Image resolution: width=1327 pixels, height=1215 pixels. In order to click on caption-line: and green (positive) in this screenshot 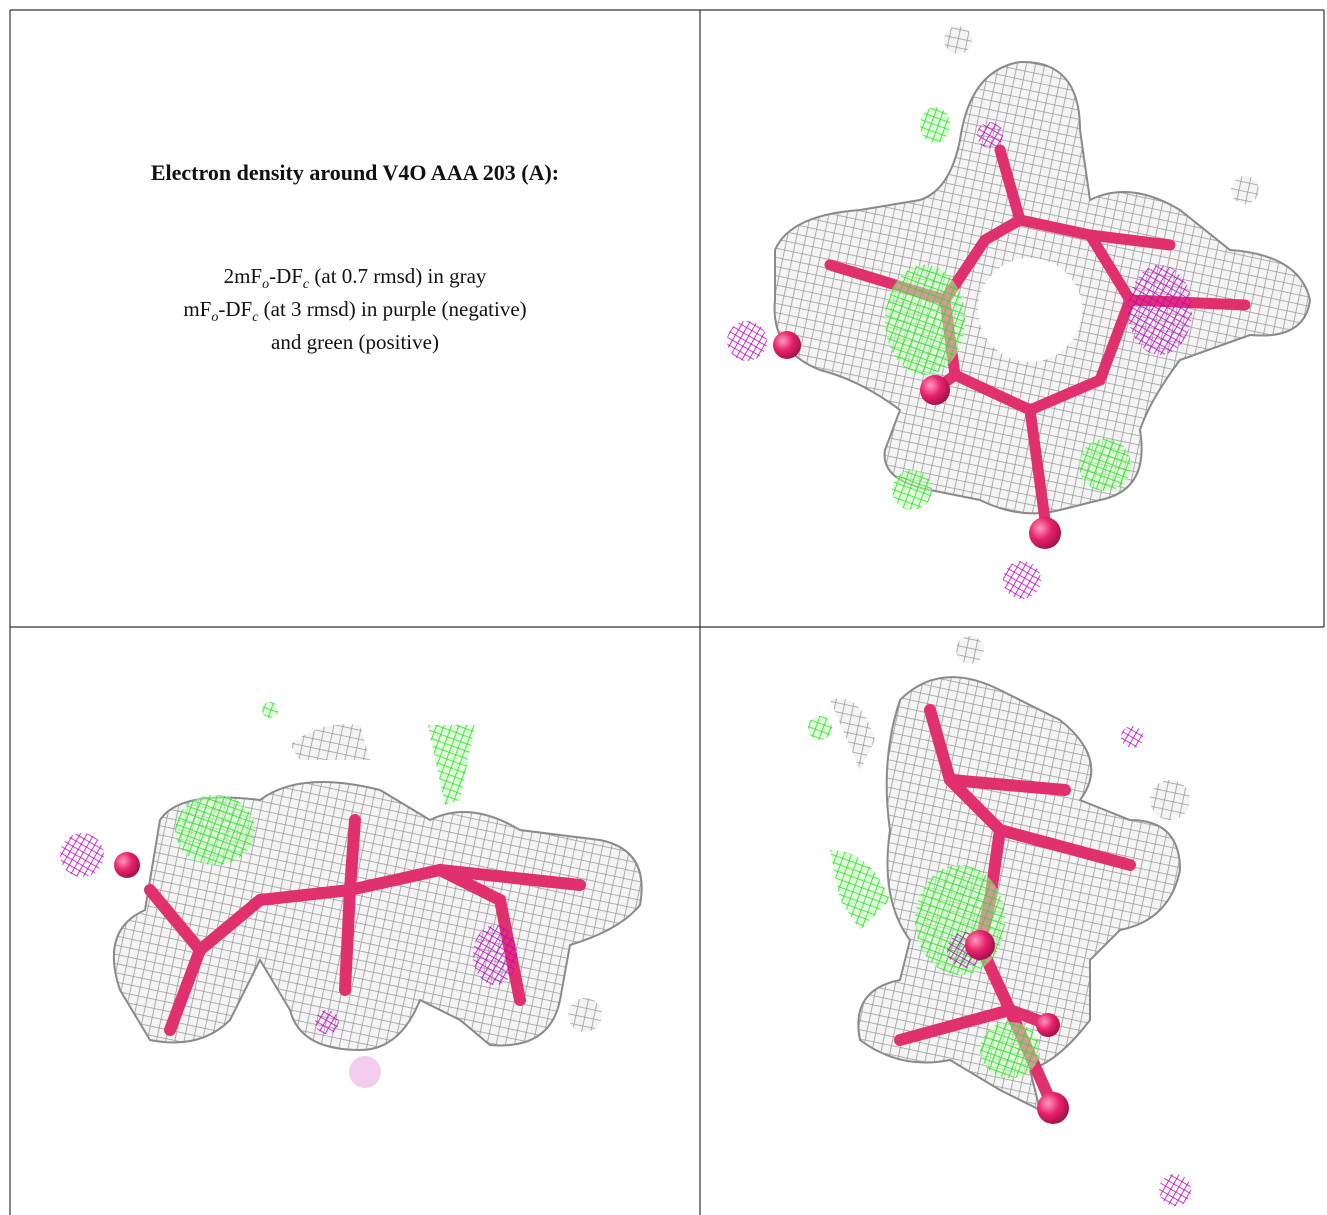, I will do `click(355, 342)`.